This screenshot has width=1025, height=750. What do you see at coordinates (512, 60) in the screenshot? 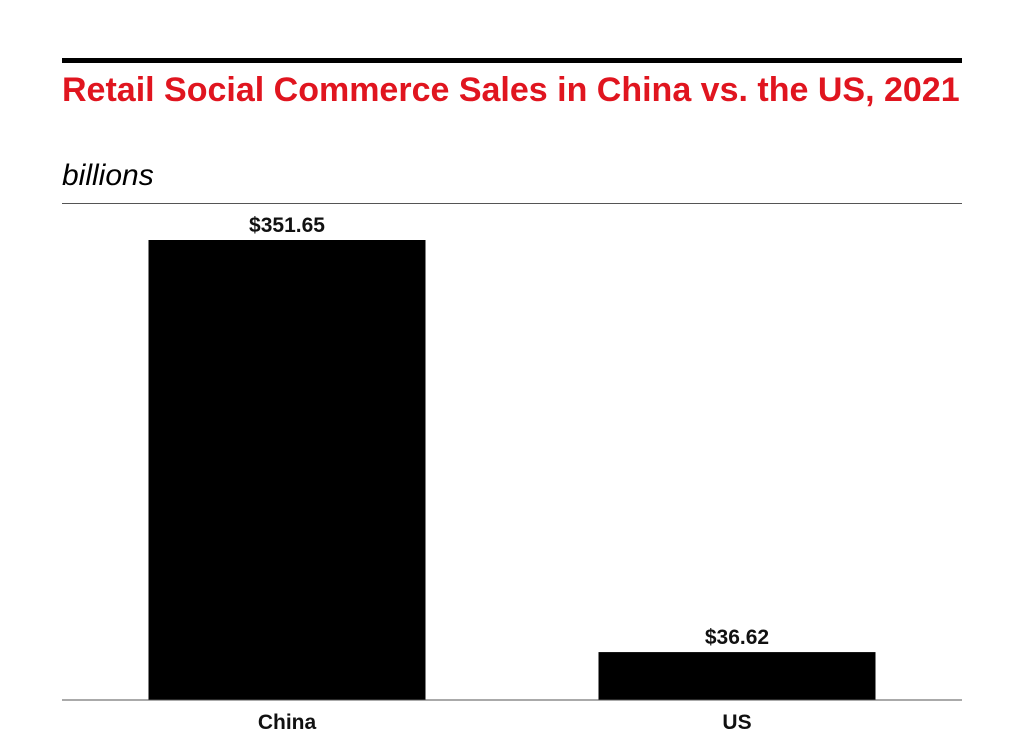
I see `top-rule` at bounding box center [512, 60].